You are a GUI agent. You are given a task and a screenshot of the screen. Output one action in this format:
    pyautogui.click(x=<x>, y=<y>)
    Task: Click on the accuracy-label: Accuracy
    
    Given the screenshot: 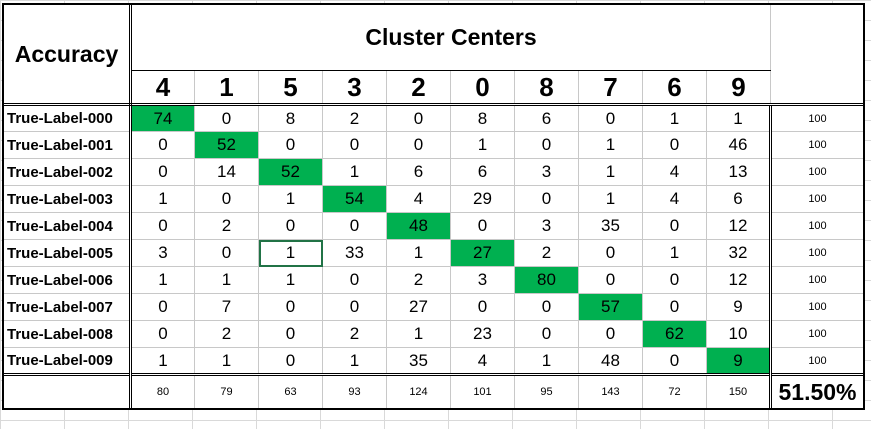 What is the action you would take?
    pyautogui.click(x=67, y=55)
    